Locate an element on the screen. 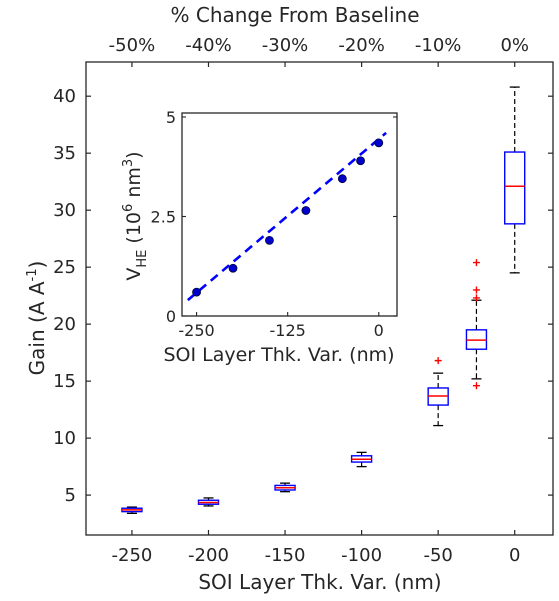 This screenshot has height=601, width=559. top-tick-label: 0% is located at coordinates (514, 45).